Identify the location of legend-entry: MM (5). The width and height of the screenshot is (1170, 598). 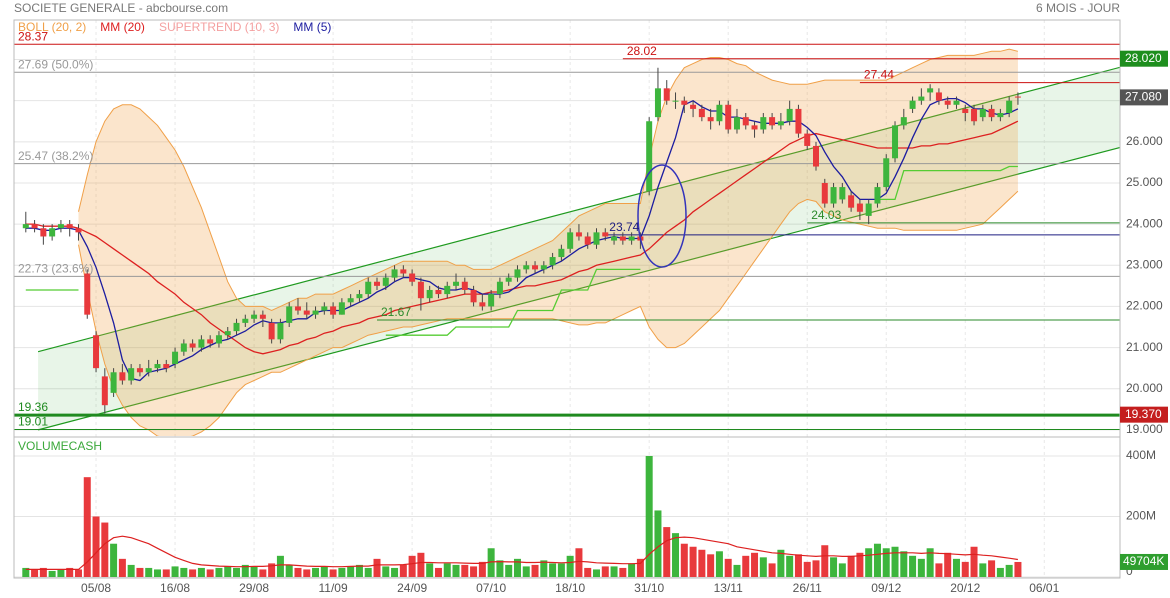
(312, 27).